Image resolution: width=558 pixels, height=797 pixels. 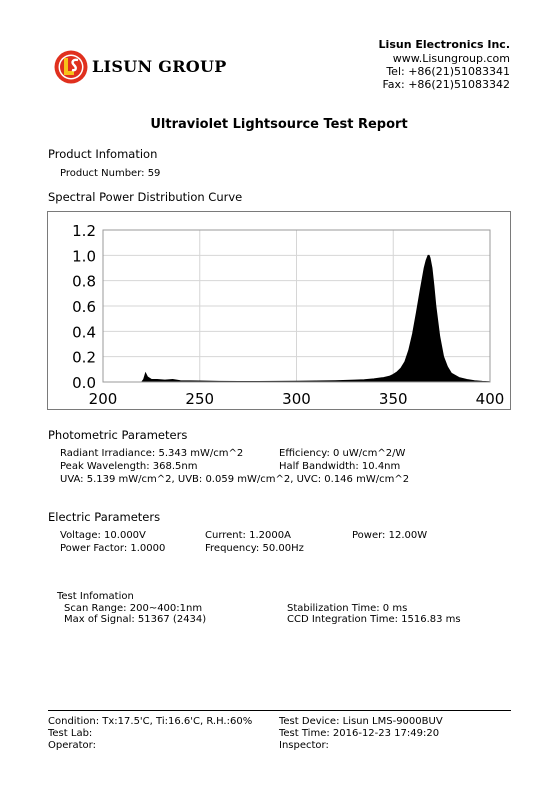 What do you see at coordinates (84, 282) in the screenshot?
I see `y-tick-label: 0.8` at bounding box center [84, 282].